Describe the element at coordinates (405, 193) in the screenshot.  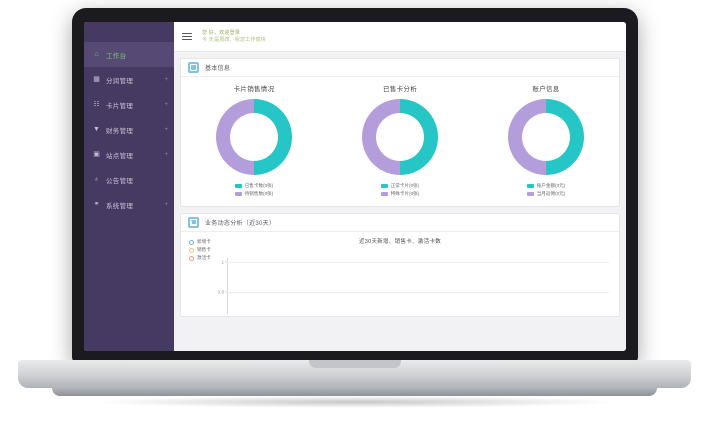
I see `legend-label: 特殊卡片(0张)` at that location.